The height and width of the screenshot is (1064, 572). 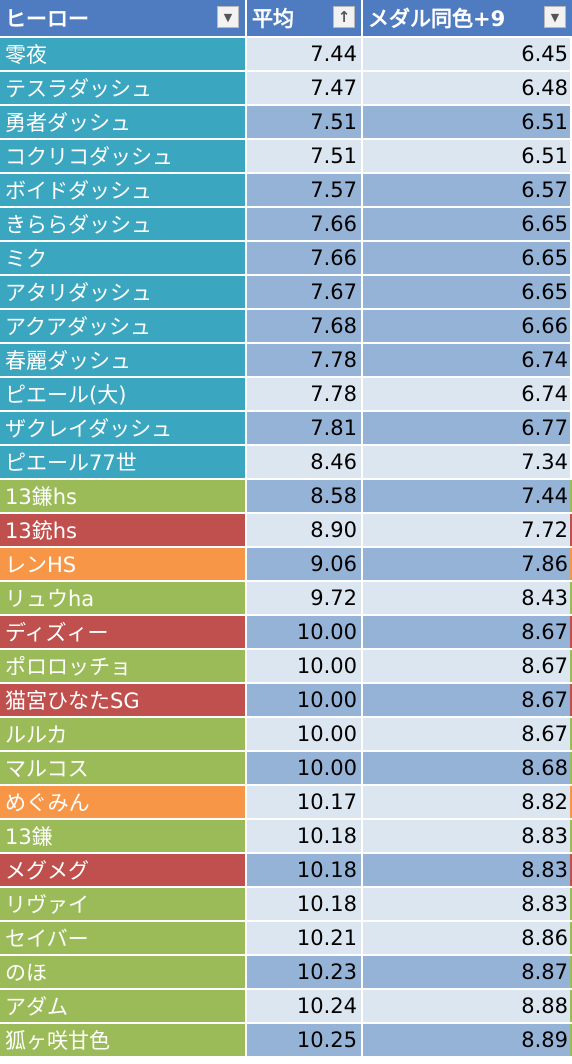 What do you see at coordinates (304, 938) in the screenshot?
I see `average-cell: 10.21` at bounding box center [304, 938].